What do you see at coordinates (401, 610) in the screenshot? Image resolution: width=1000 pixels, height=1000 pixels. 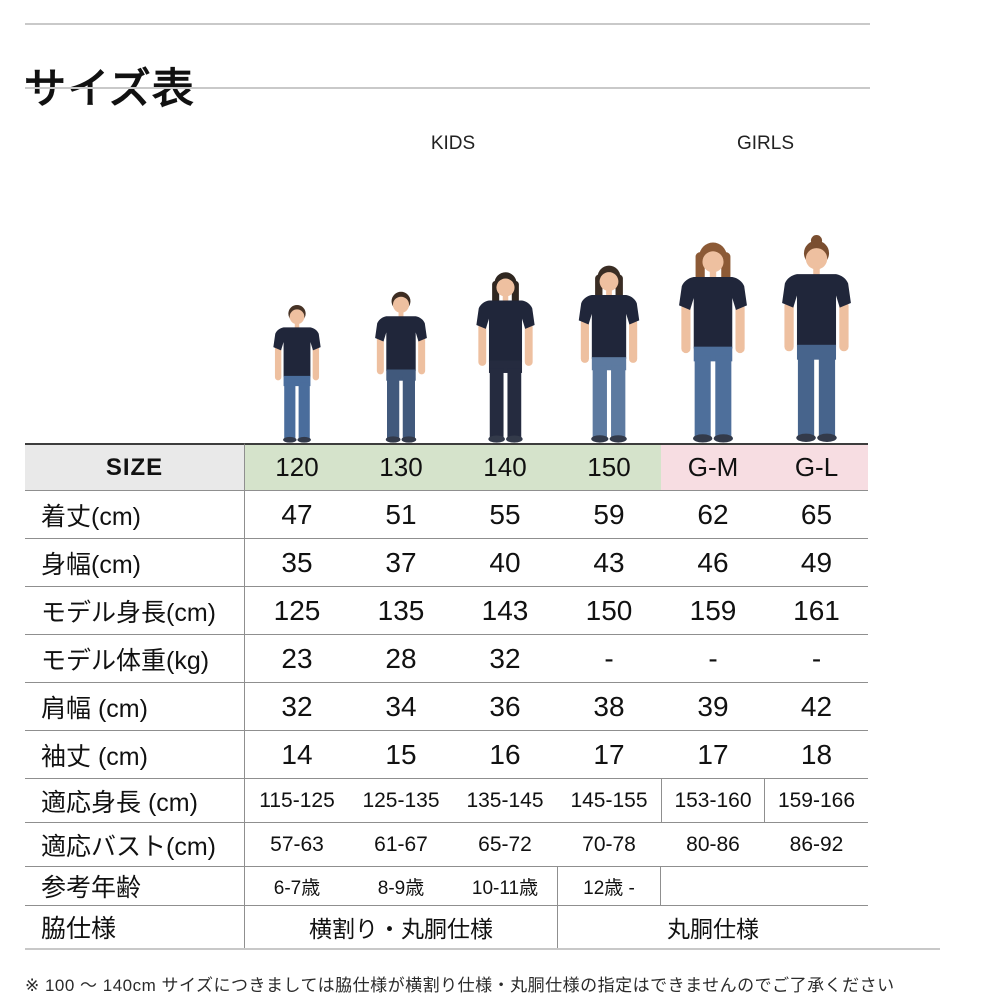 I see `cell-model-height-130: 135` at bounding box center [401, 610].